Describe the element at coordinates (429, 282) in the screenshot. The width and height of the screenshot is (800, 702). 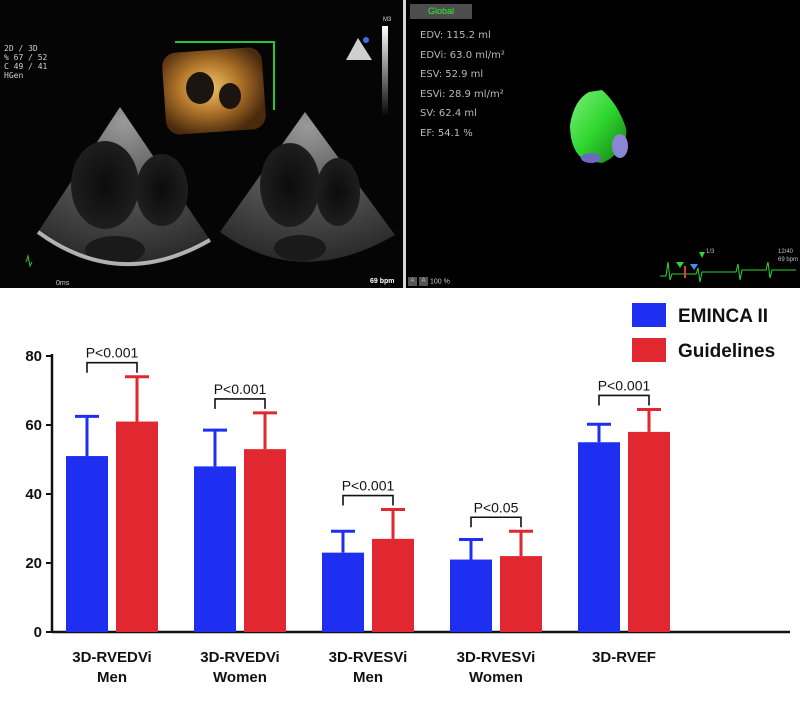
I see `zoom-controls: A A 100 %` at that location.